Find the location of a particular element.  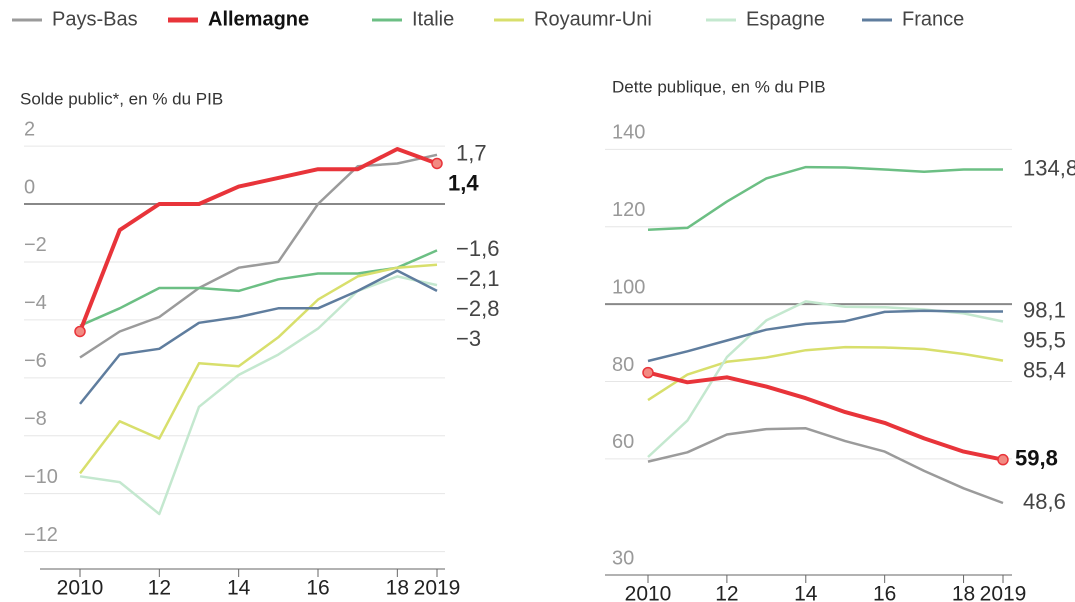

y-tick-label: 30 is located at coordinates (623, 558).